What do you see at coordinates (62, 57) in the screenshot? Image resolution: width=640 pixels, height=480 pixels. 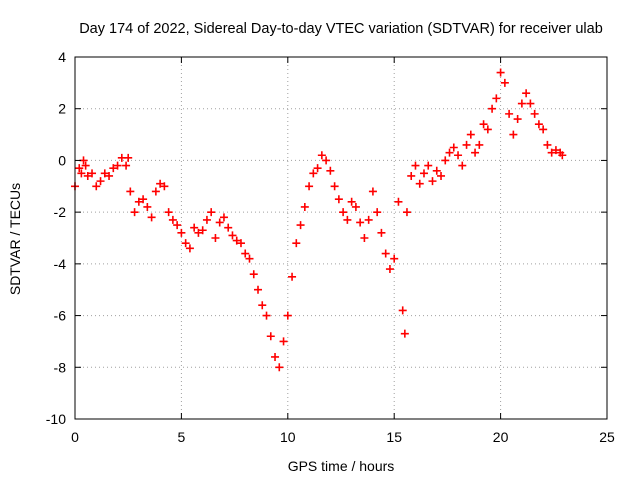 I see `y-tick-label: 4` at bounding box center [62, 57].